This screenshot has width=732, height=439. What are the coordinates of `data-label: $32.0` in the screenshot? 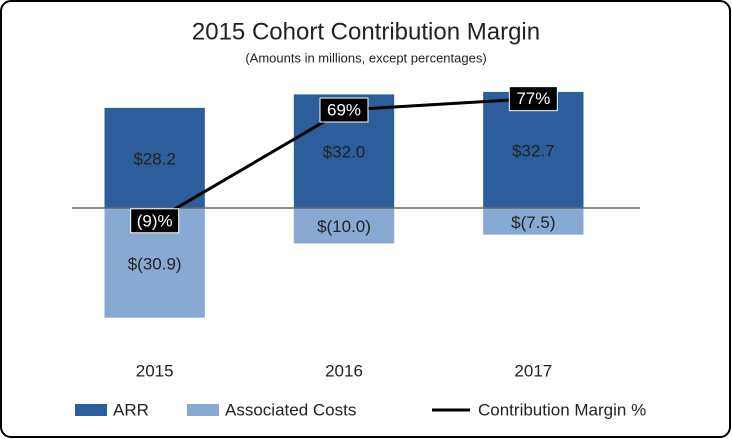 It's located at (344, 152).